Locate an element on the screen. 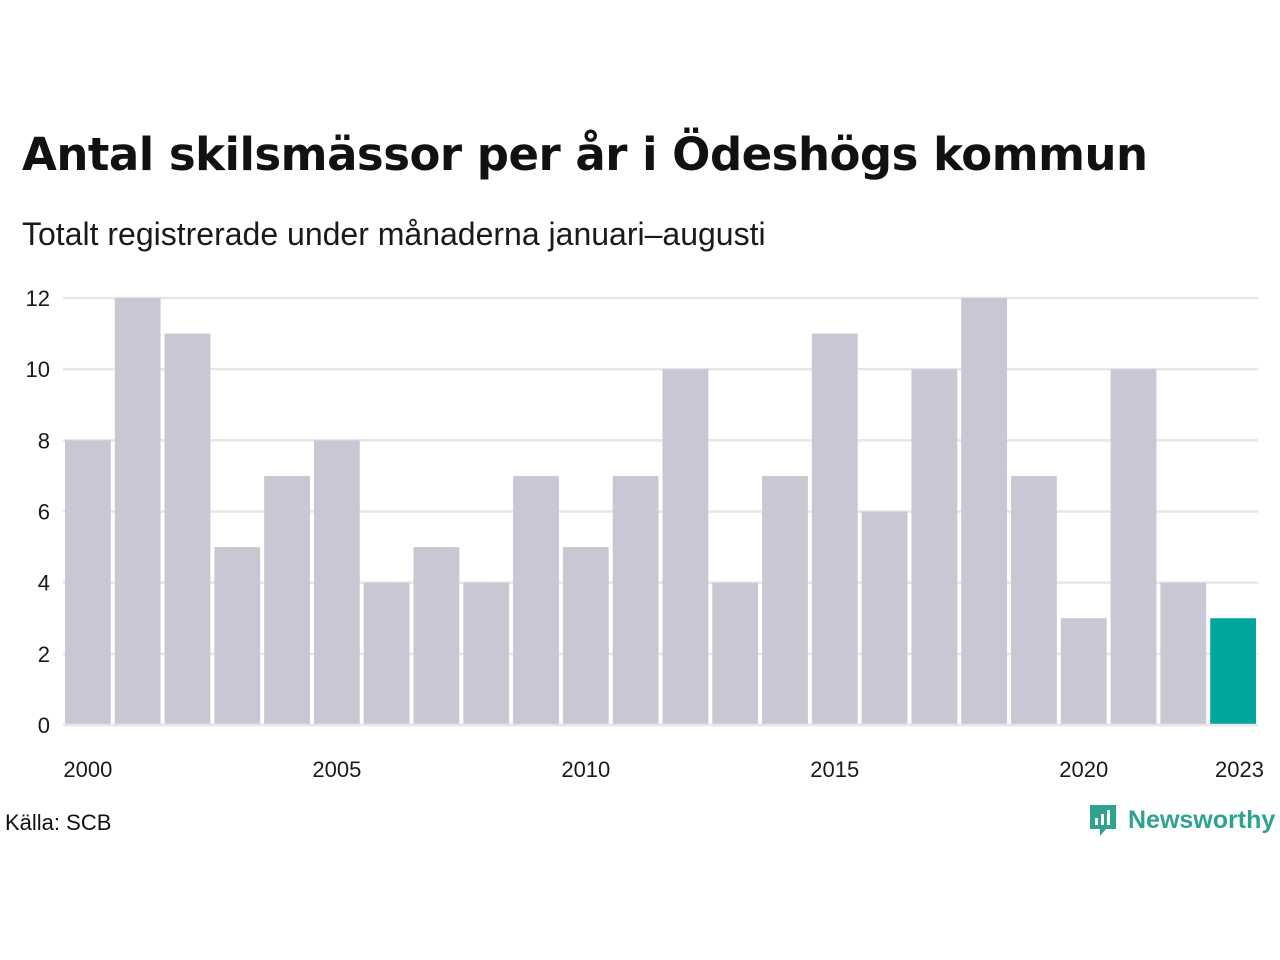  brand-name: Newsworthy is located at coordinates (1202, 819).